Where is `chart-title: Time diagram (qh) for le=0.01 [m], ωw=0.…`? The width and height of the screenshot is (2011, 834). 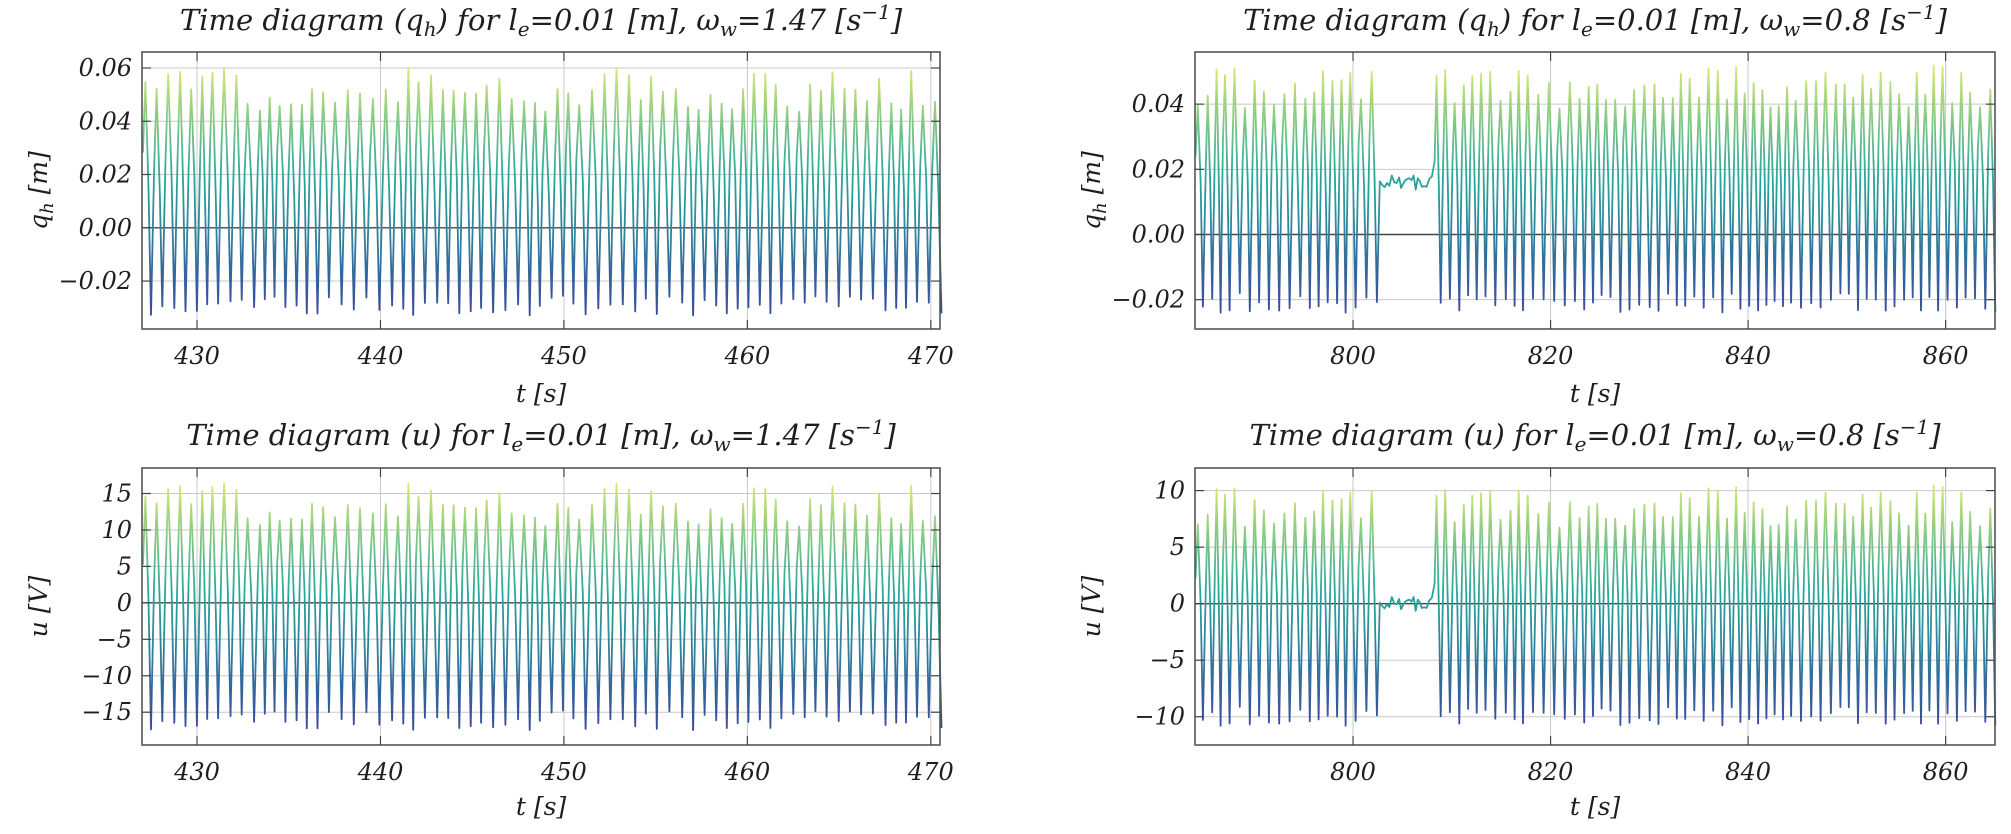
chart-title: Time diagram (qh) for le=0.01 [m], ωw=0.… is located at coordinates (1595, 20).